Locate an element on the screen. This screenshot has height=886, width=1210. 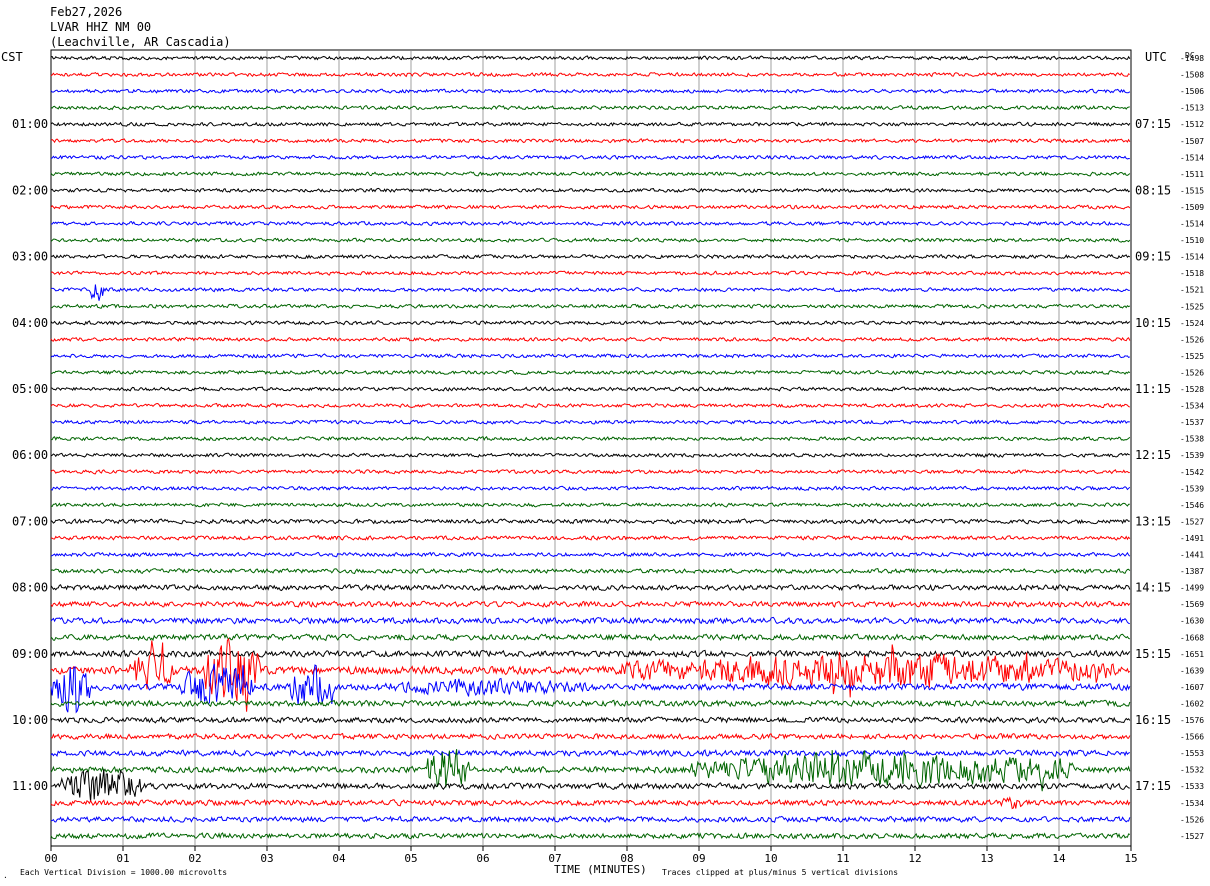
dc-offset-label: -1525 is located at coordinates (1192, 306).